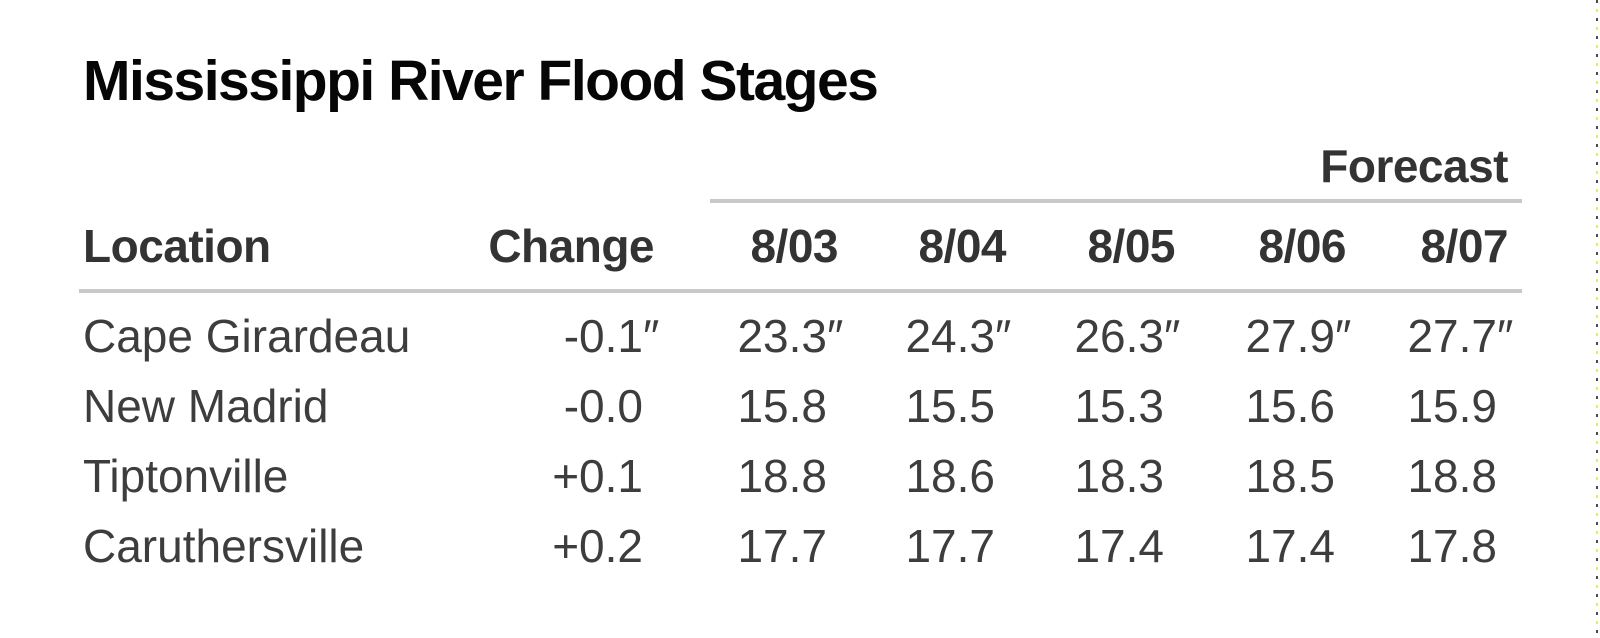 The image size is (1600, 638). I want to click on change-cell: -0.0, so click(603, 406).